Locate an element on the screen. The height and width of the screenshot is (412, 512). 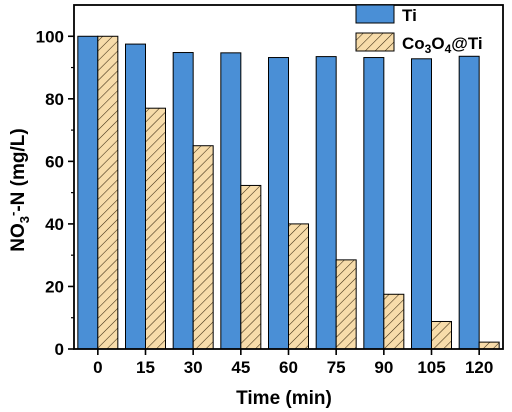
y-tick-label-0: 0 is located at coordinates (59, 349).